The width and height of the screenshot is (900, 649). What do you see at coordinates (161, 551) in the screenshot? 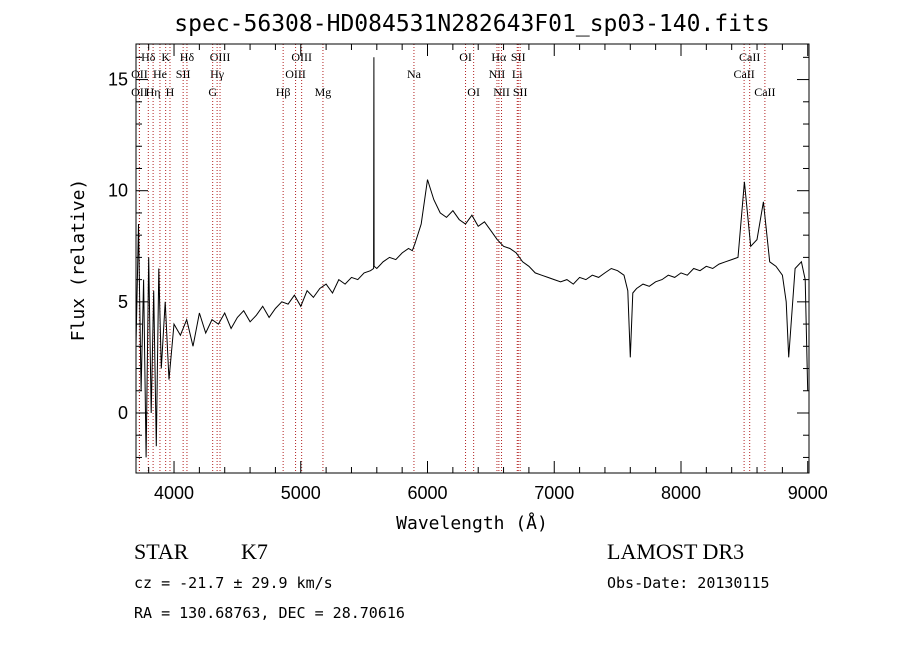
I see `object-class: STAR` at bounding box center [161, 551].